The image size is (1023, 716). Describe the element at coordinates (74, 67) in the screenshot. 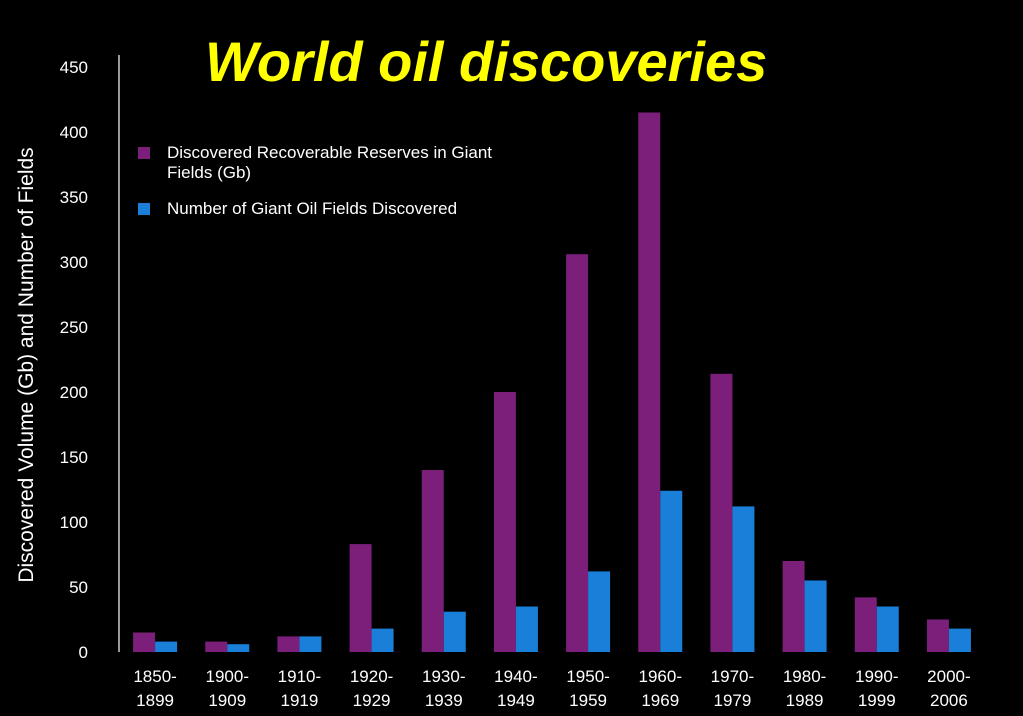

I see `y-tick-label: 450` at that location.